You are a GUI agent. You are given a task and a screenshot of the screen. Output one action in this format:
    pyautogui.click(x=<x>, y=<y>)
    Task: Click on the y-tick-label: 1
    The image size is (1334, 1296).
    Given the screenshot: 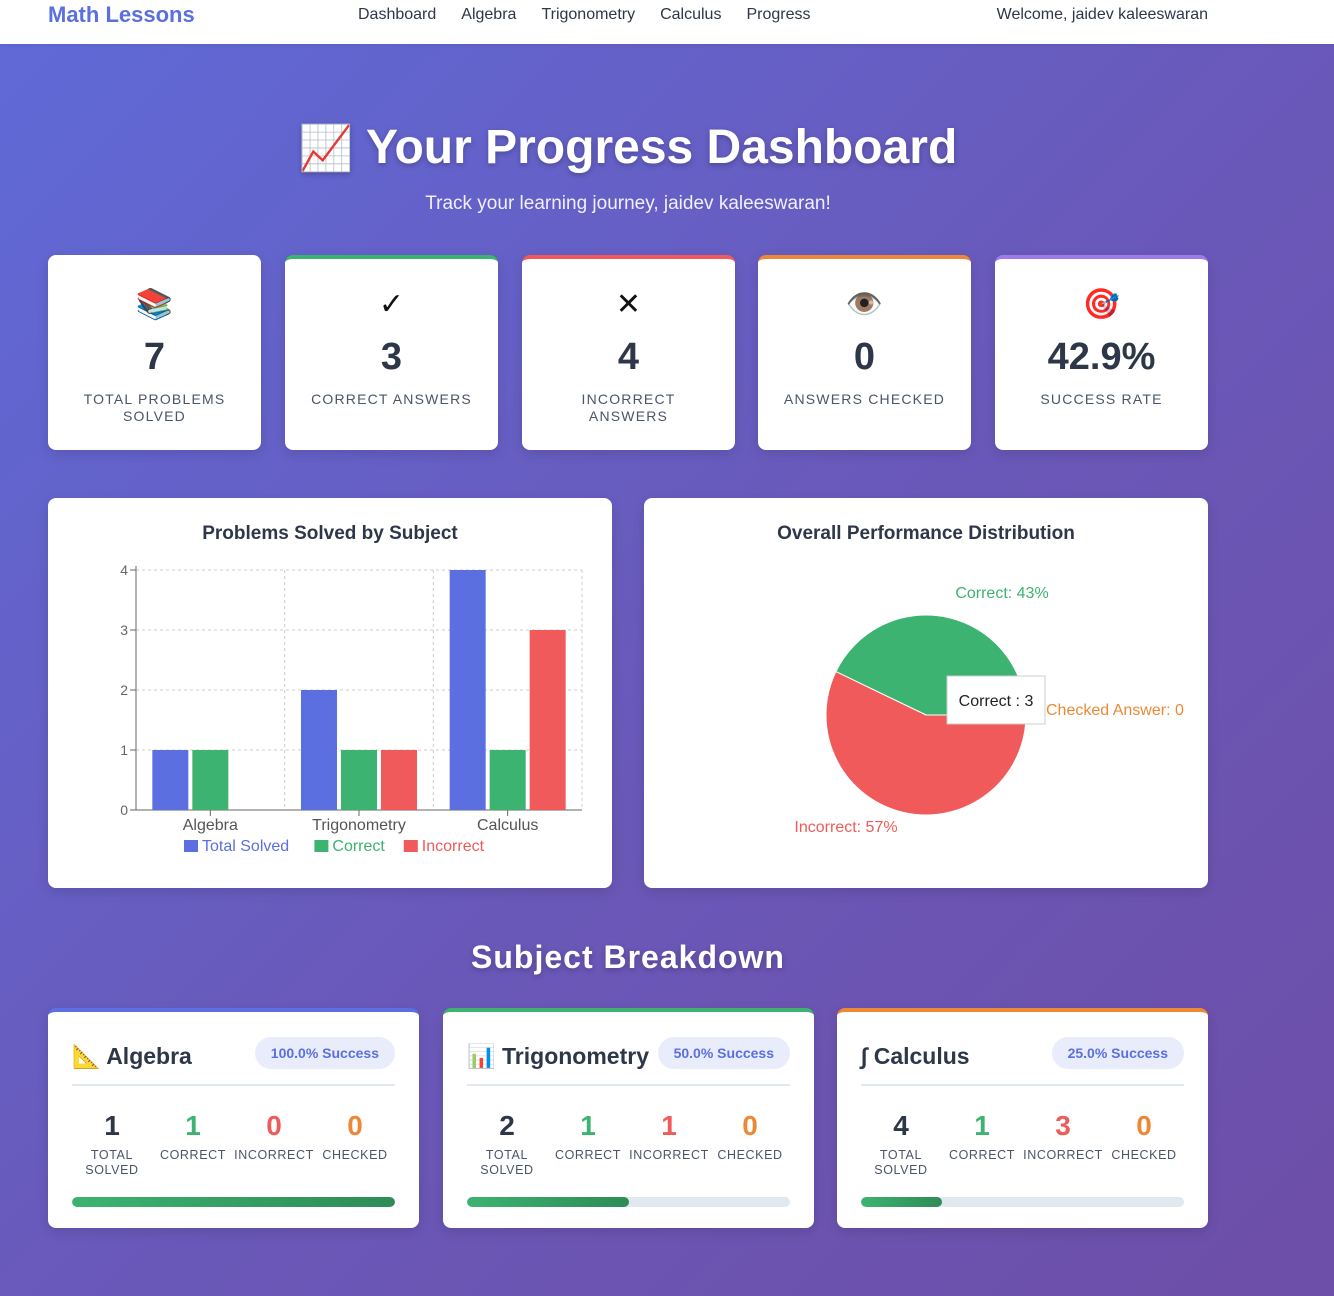 What is the action you would take?
    pyautogui.click(x=124, y=750)
    